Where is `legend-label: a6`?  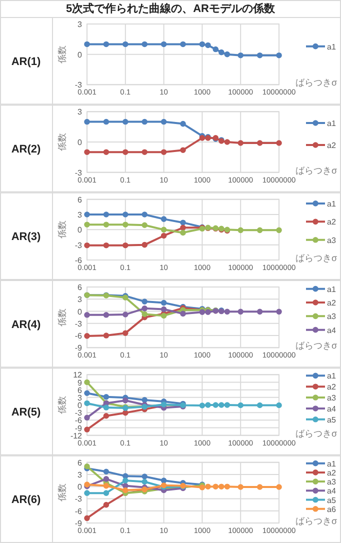 legend-label: a6 is located at coordinates (331, 509).